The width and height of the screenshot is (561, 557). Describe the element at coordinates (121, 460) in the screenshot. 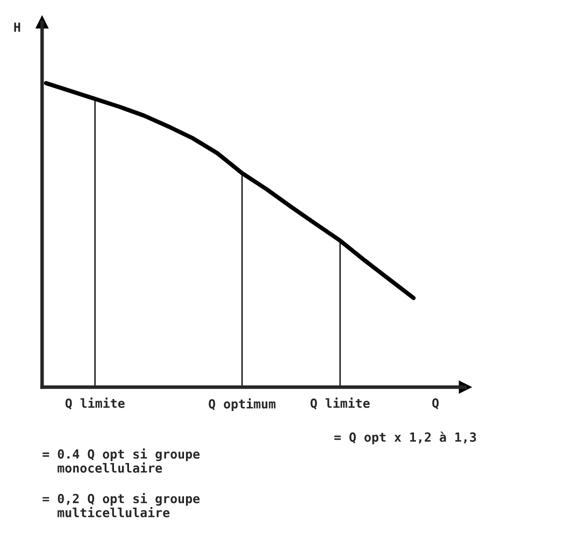

I see `text: = 0.4 Q opt si groupe monocellulaire` at that location.